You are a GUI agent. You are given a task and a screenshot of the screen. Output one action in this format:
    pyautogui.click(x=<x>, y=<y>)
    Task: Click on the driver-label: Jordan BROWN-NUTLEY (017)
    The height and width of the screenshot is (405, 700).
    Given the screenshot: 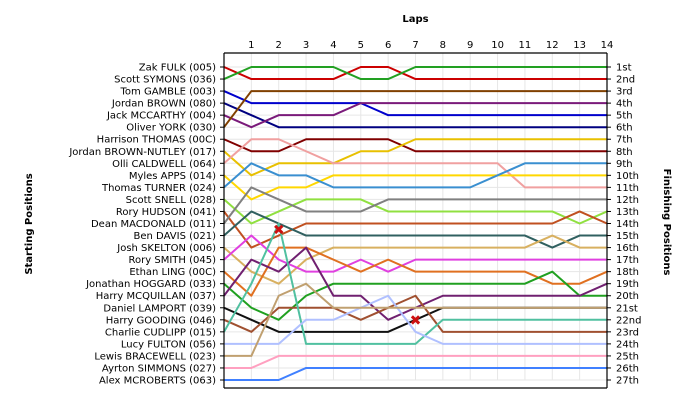 What is the action you would take?
    pyautogui.click(x=142, y=152)
    